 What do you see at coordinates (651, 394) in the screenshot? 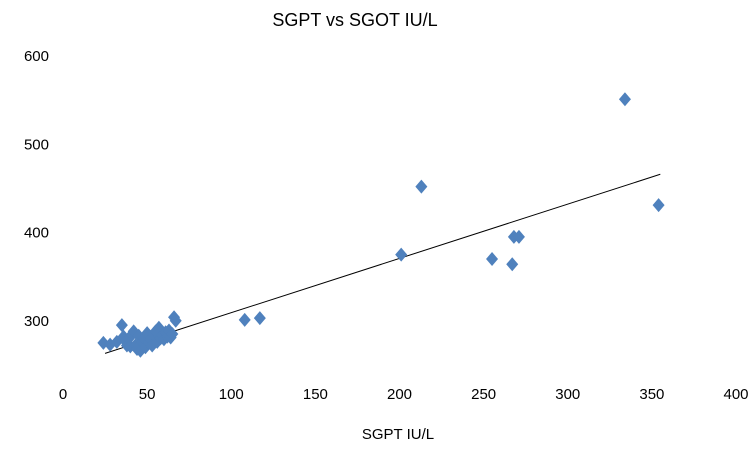
I see `x-tick-label: 350` at bounding box center [651, 394].